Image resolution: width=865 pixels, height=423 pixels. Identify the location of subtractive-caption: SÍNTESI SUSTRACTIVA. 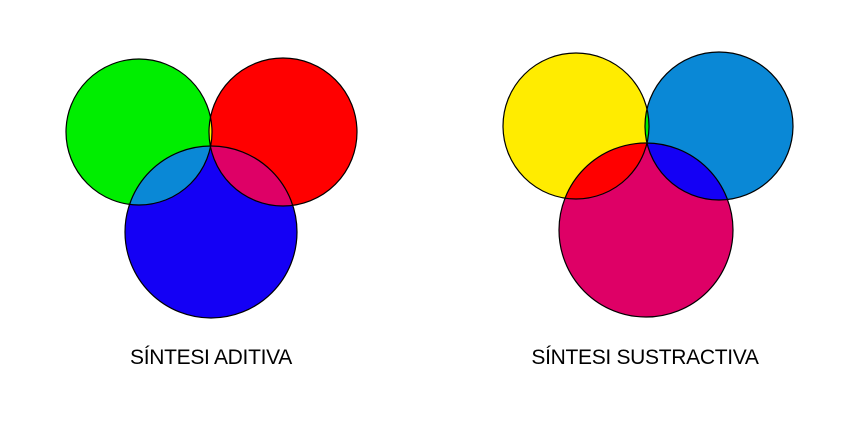
(645, 357).